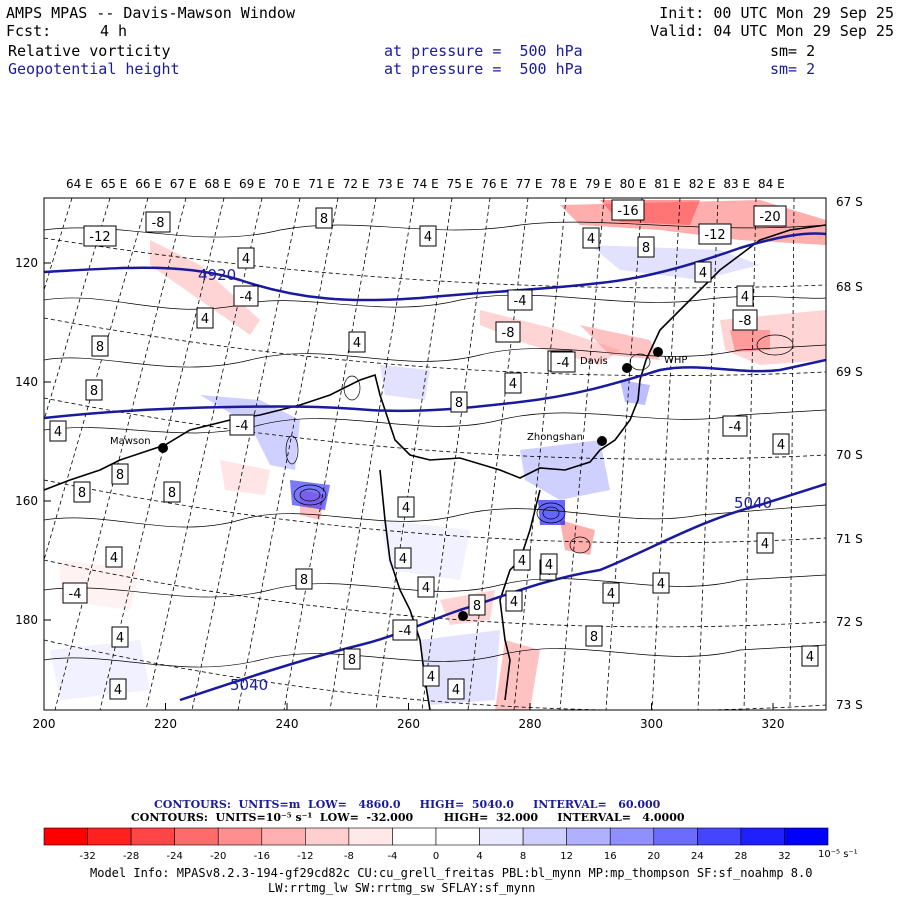  What do you see at coordinates (130, 441) in the screenshot?
I see `station-label-mawson: Mawson` at bounding box center [130, 441].